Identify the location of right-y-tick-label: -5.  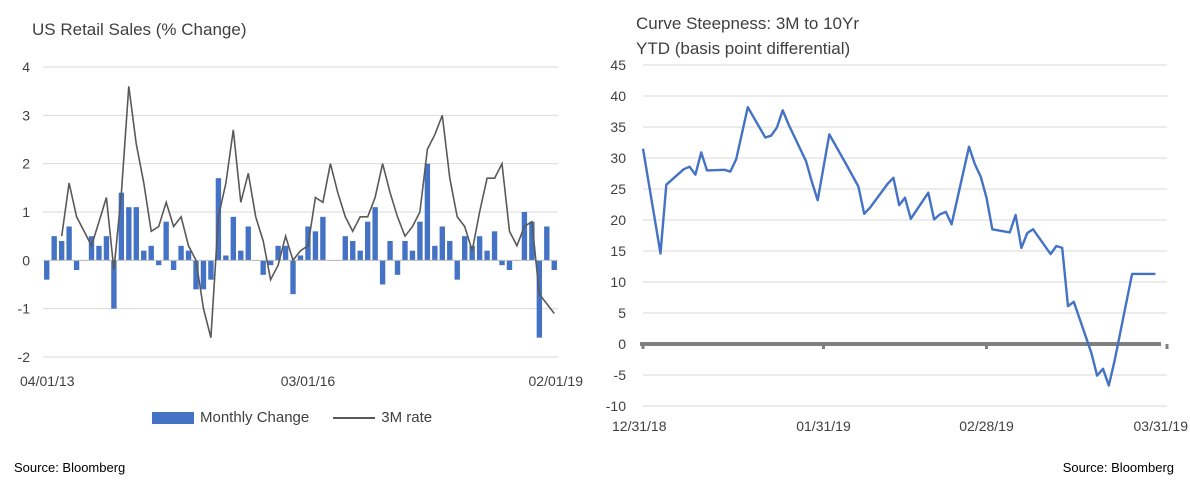
(620, 375).